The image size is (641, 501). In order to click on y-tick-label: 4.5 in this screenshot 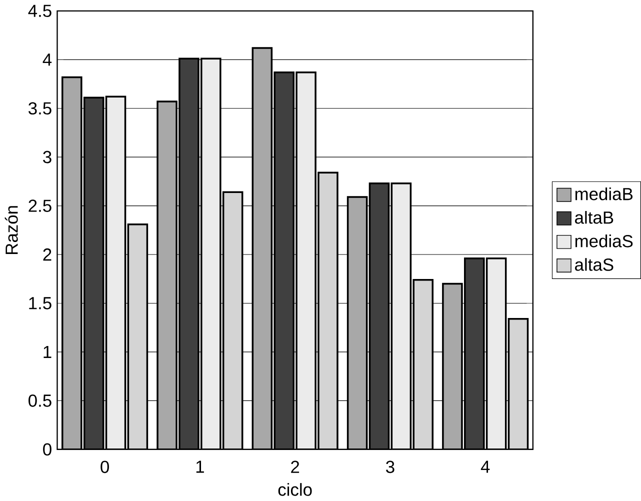, I will do `click(40, 11)`.